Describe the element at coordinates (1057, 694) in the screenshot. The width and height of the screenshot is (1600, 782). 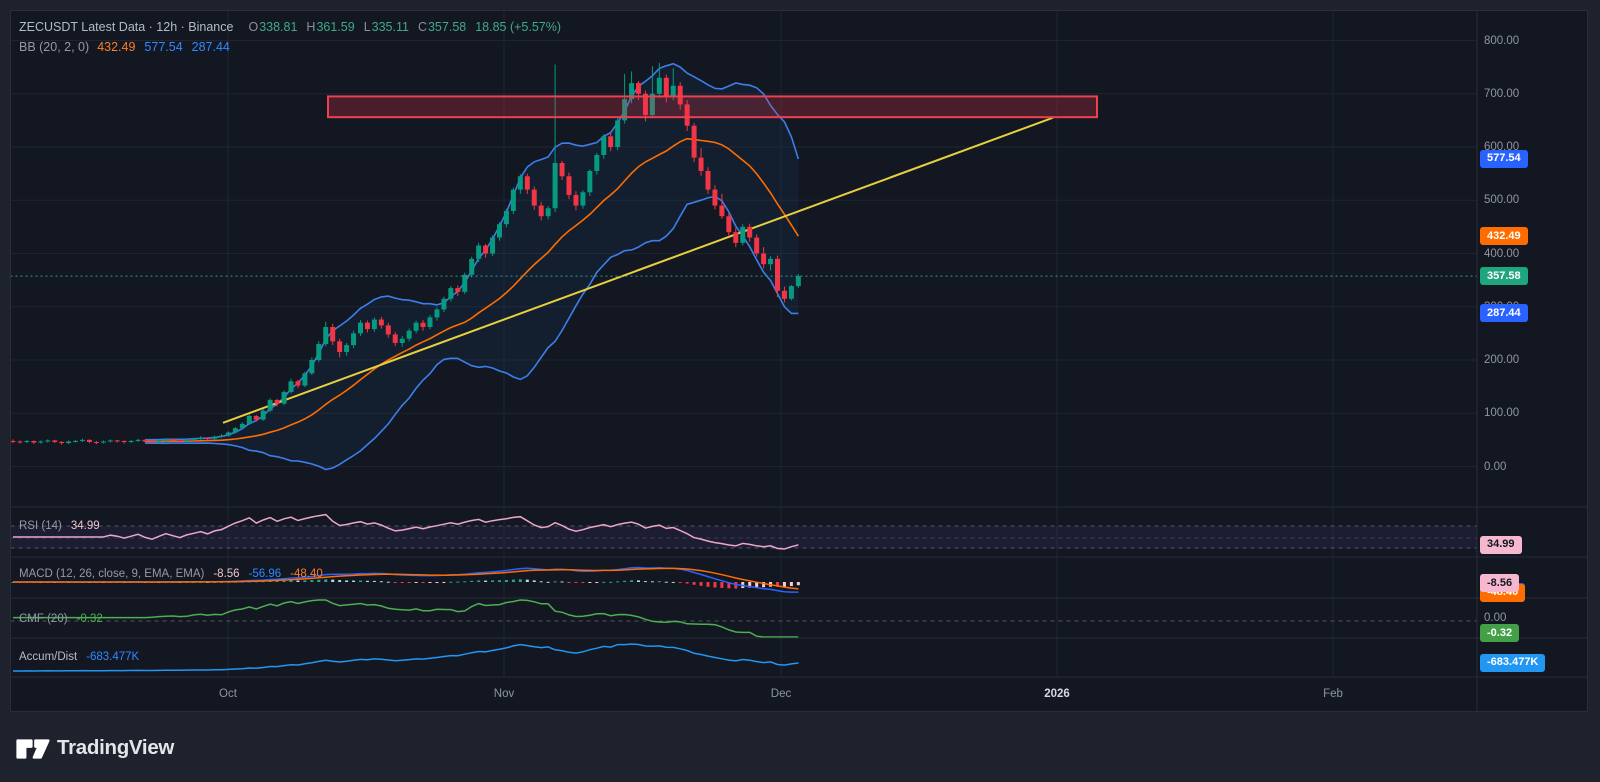
I see `time-axis-label: 2026` at that location.